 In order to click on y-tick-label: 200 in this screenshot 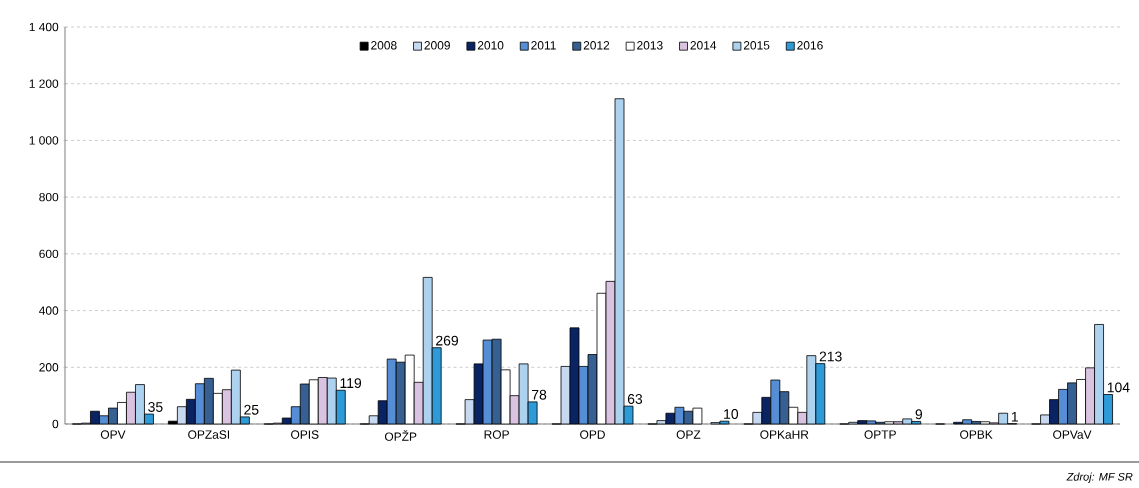, I will do `click(49, 367)`.